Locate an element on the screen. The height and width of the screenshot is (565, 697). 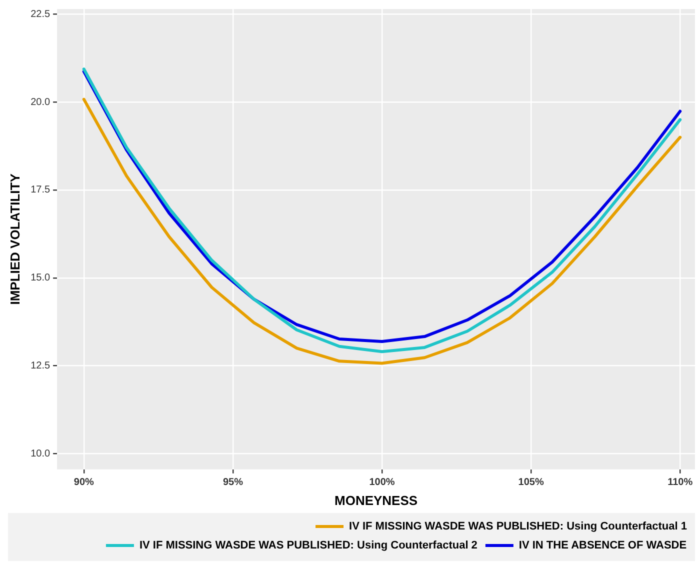
y-tick-label: 12.5 is located at coordinates (40, 366).